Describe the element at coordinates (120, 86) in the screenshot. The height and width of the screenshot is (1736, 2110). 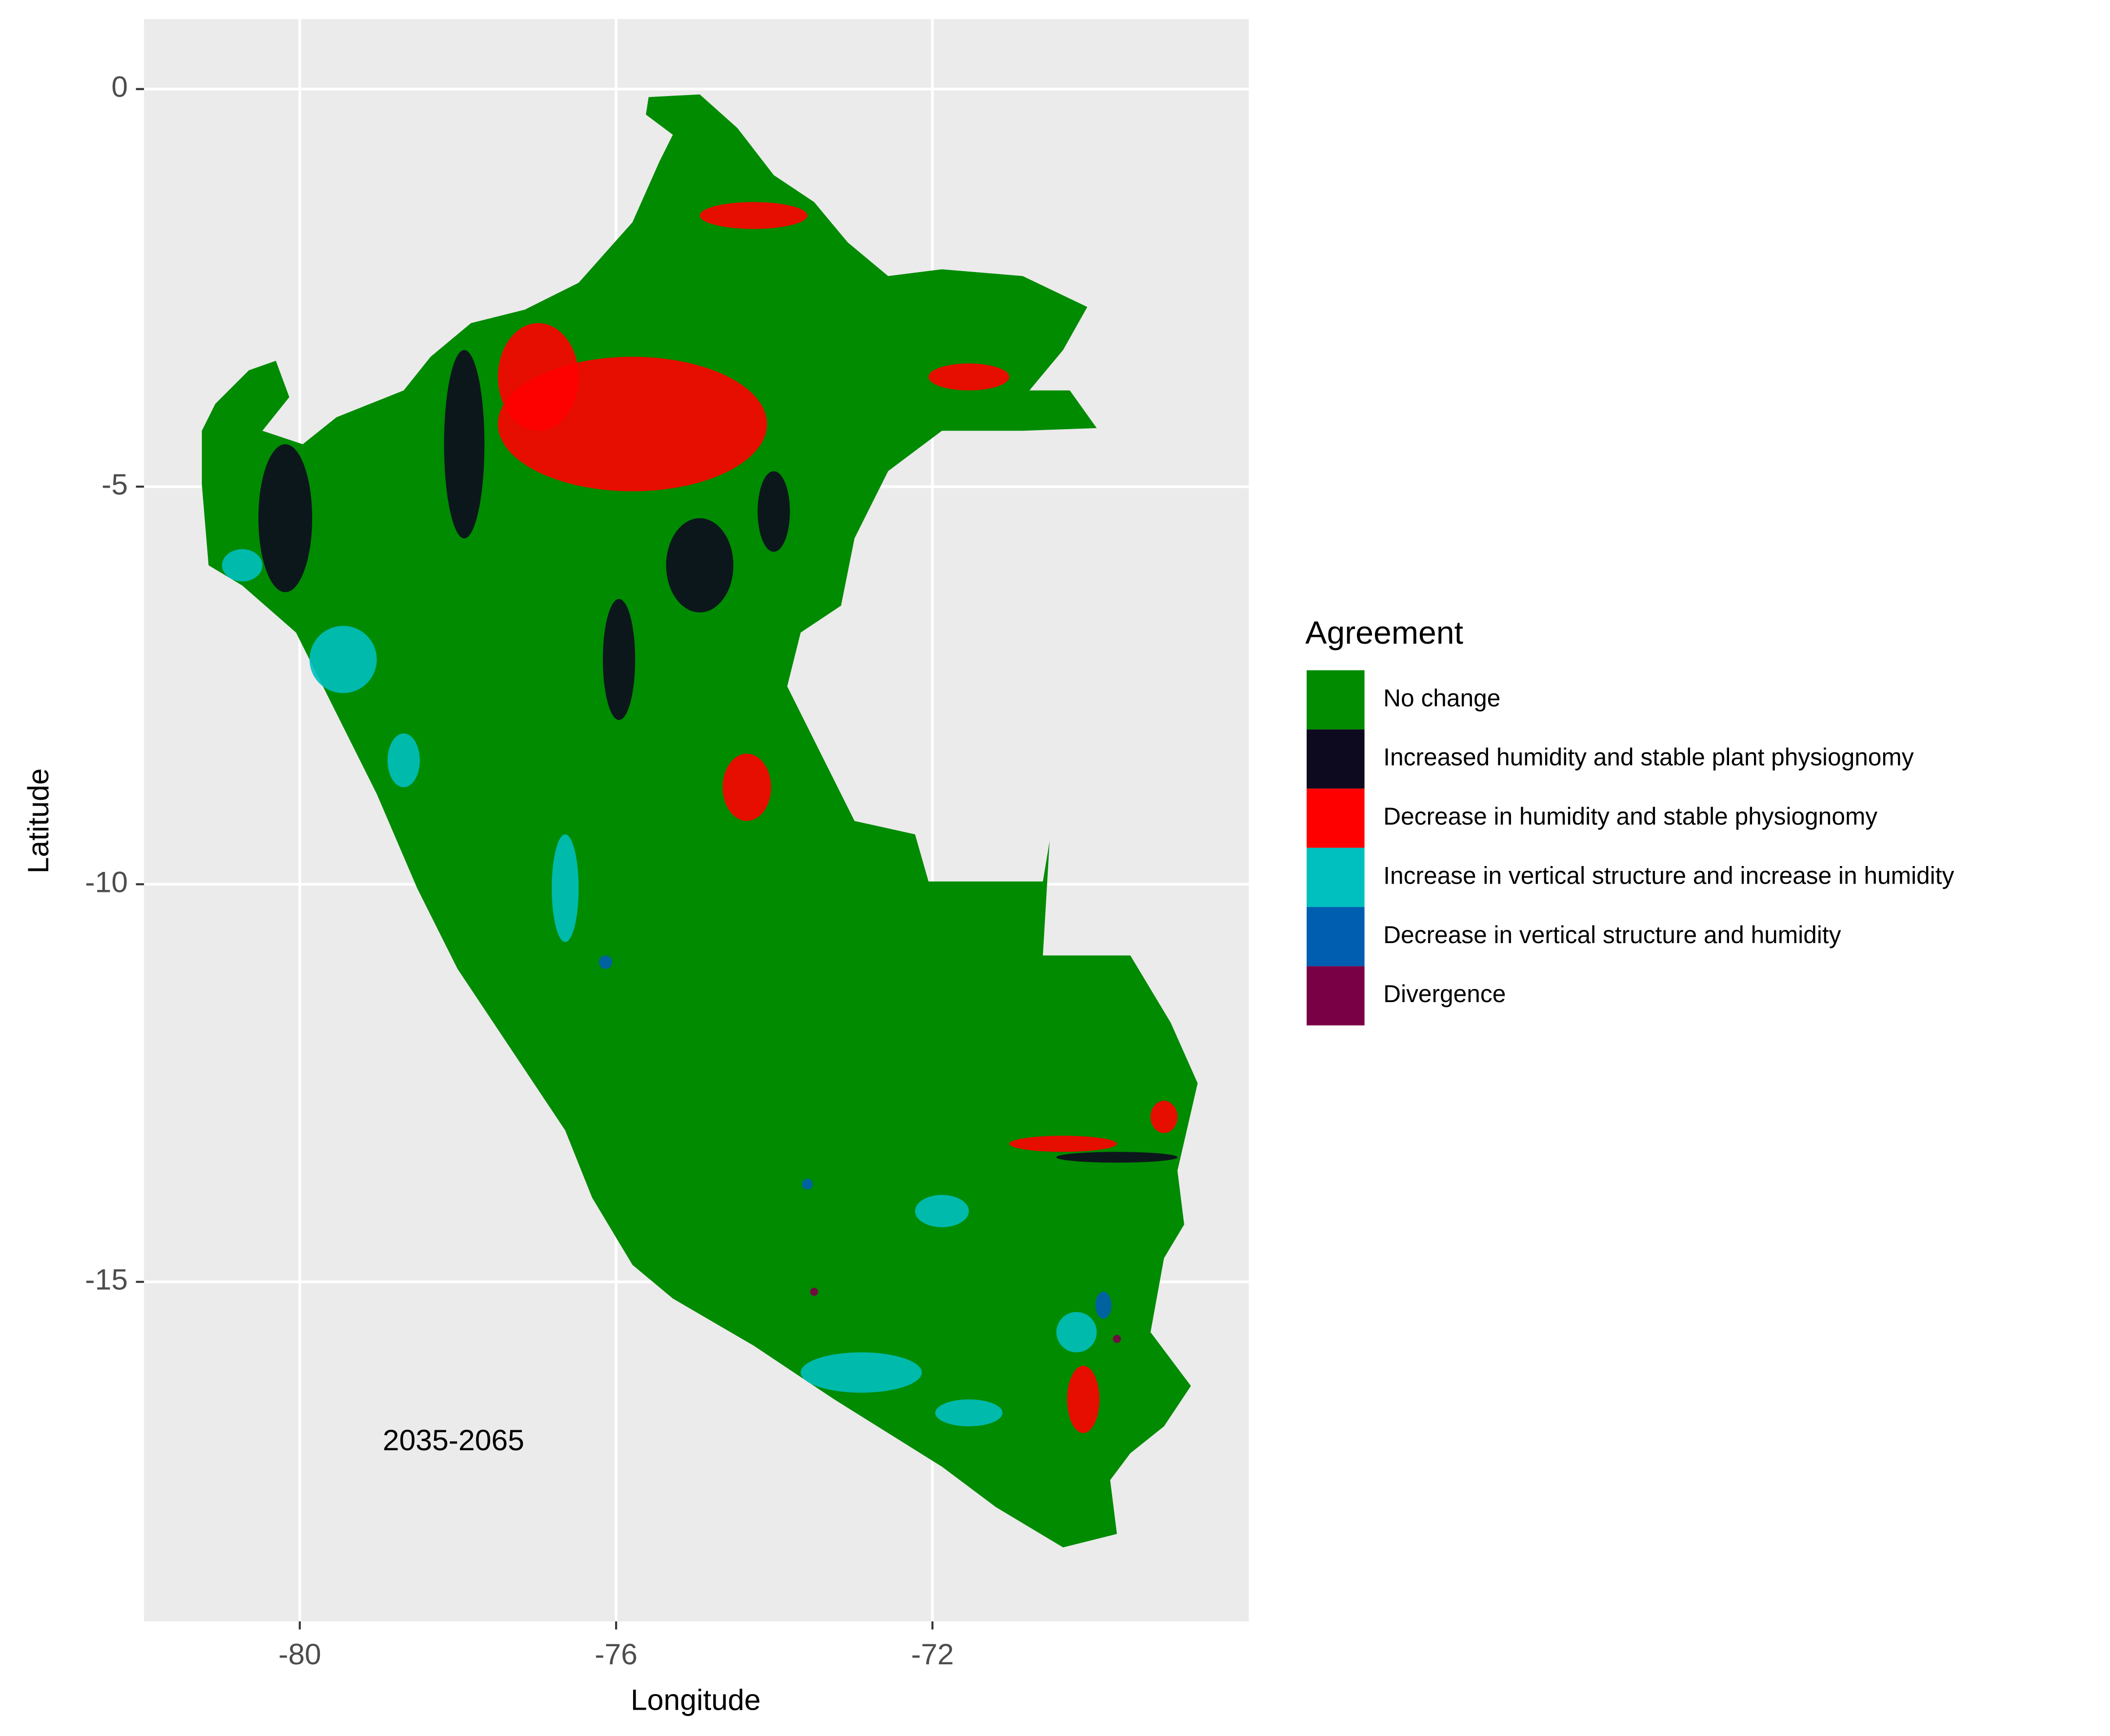
I see `y-tick-label: 0` at that location.